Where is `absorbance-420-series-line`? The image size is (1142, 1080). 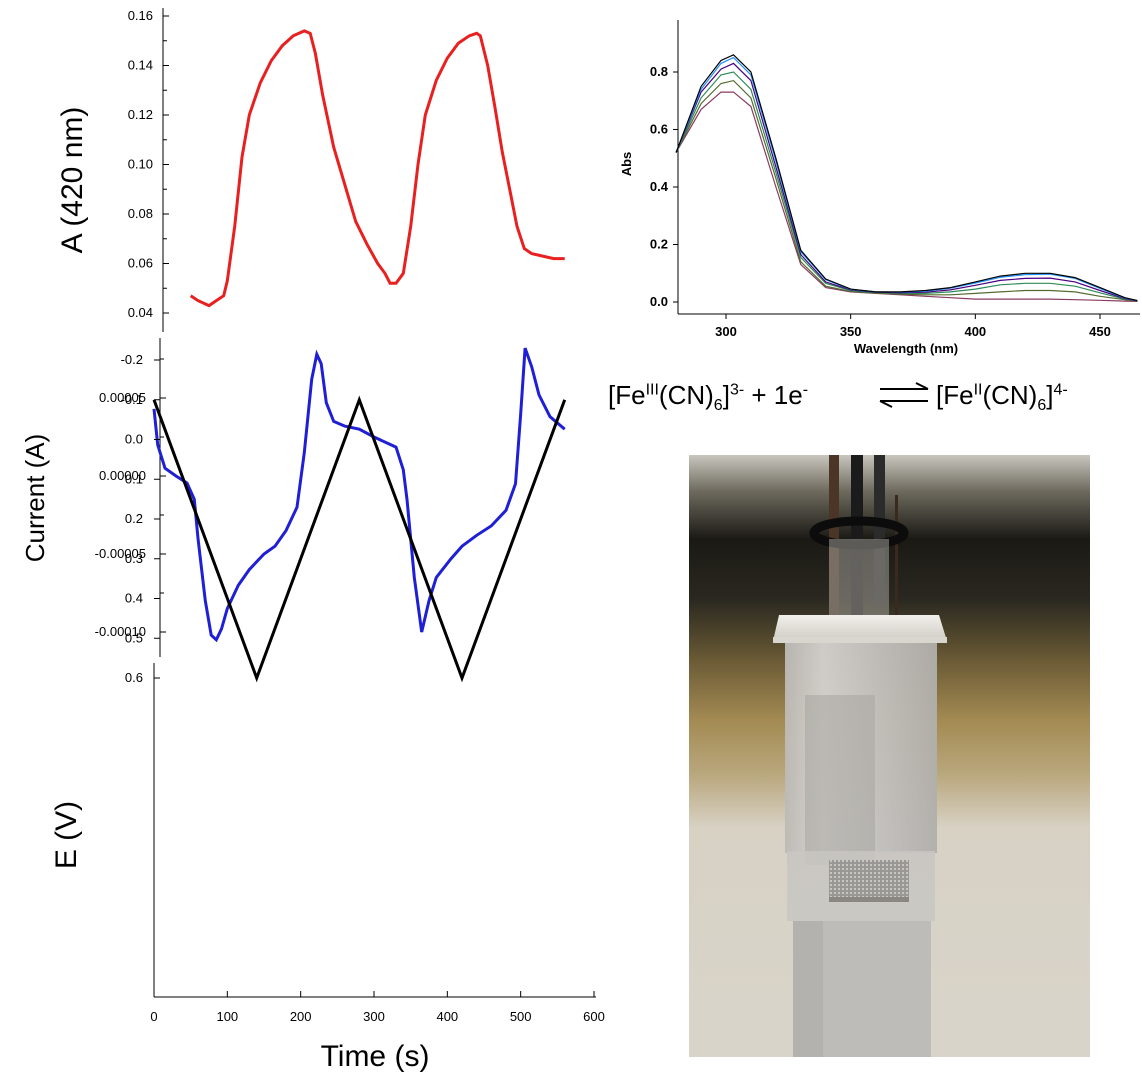 absorbance-420-series-line is located at coordinates (377, 168).